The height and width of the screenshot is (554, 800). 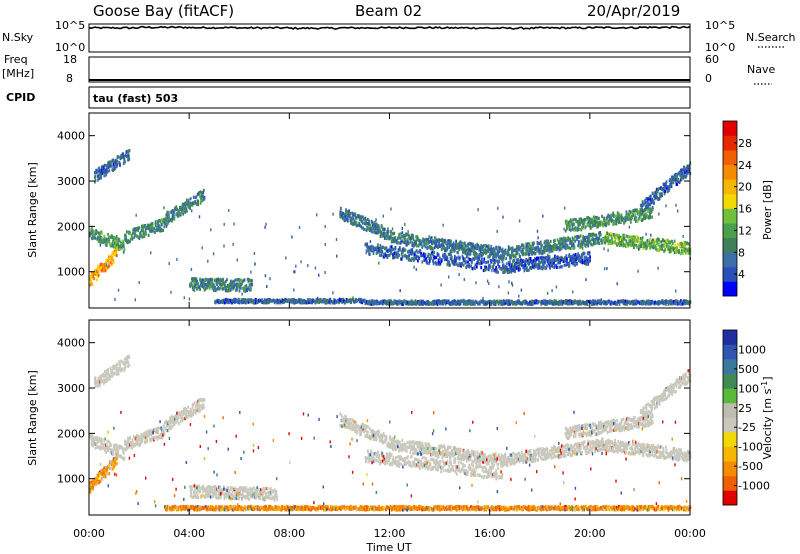 What do you see at coordinates (730, 230) in the screenshot?
I see `power-colorbar-segment` at bounding box center [730, 230].